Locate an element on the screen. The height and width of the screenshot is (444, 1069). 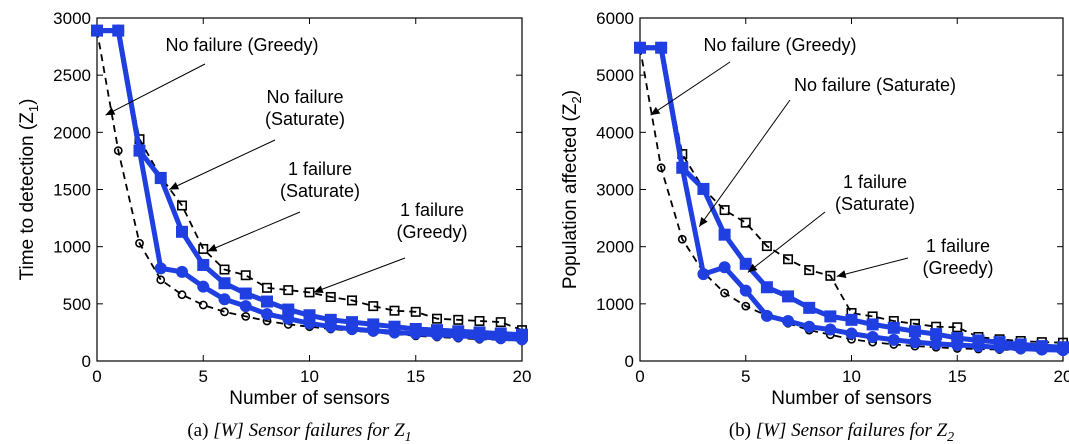
y-tick-label: 2500 is located at coordinates (72, 75).